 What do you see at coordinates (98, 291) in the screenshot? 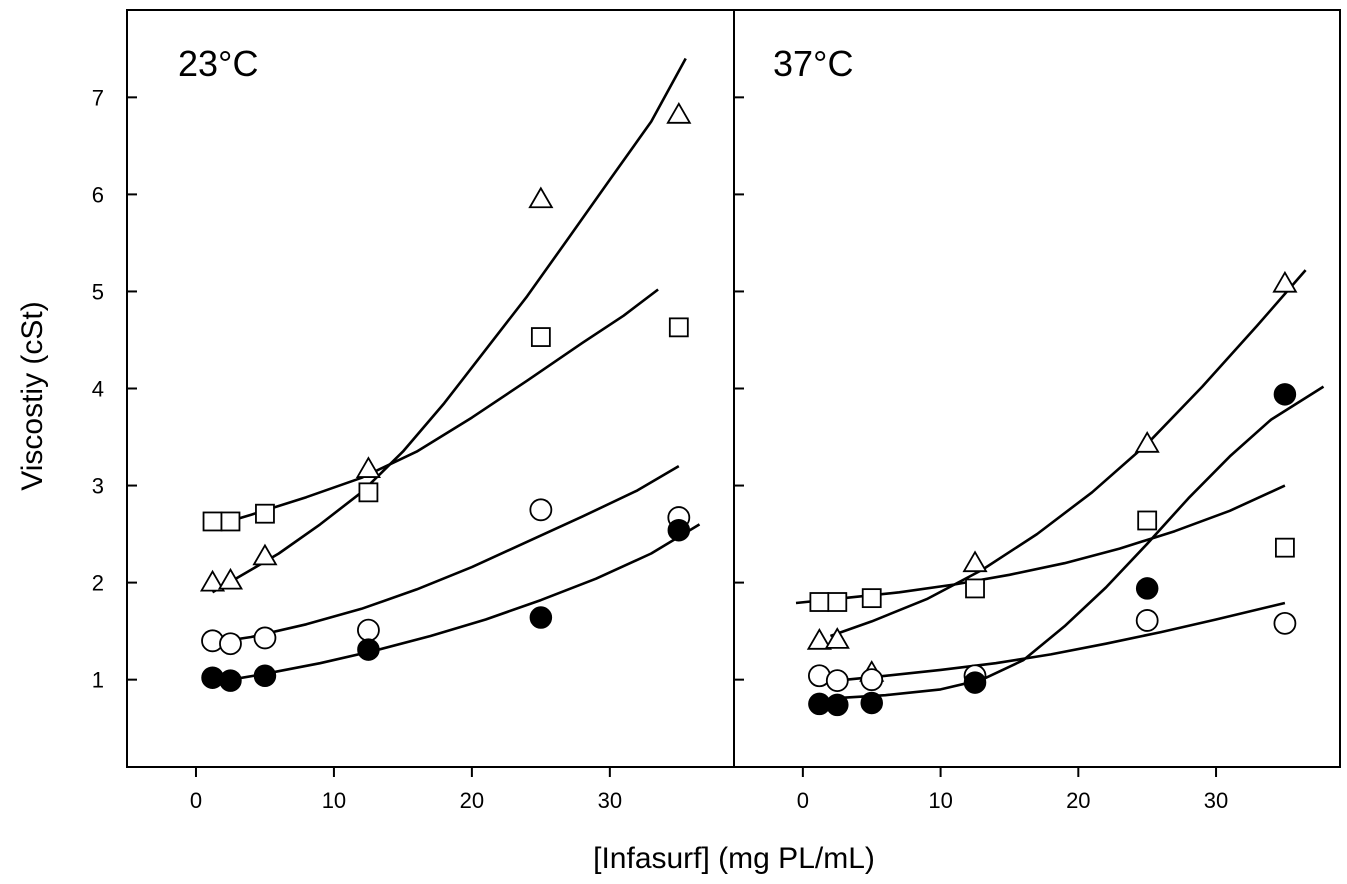
I see `y-tick-label: 5` at bounding box center [98, 291].